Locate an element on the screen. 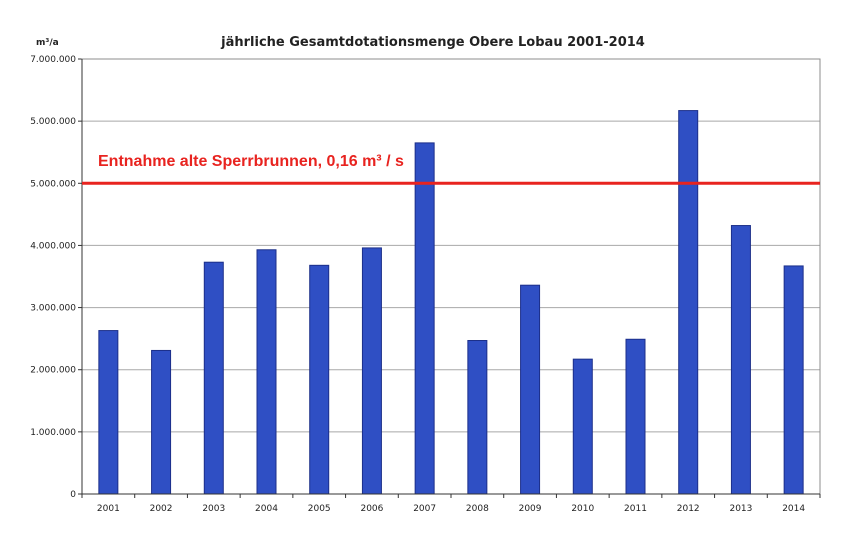  x-tick-label: 2001 is located at coordinates (108, 509).